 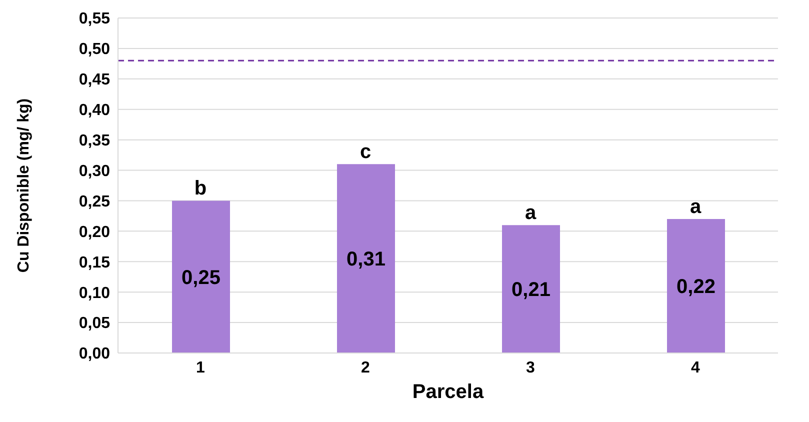 What do you see at coordinates (94, 80) in the screenshot?
I see `y-tick-label: 0,45` at bounding box center [94, 80].